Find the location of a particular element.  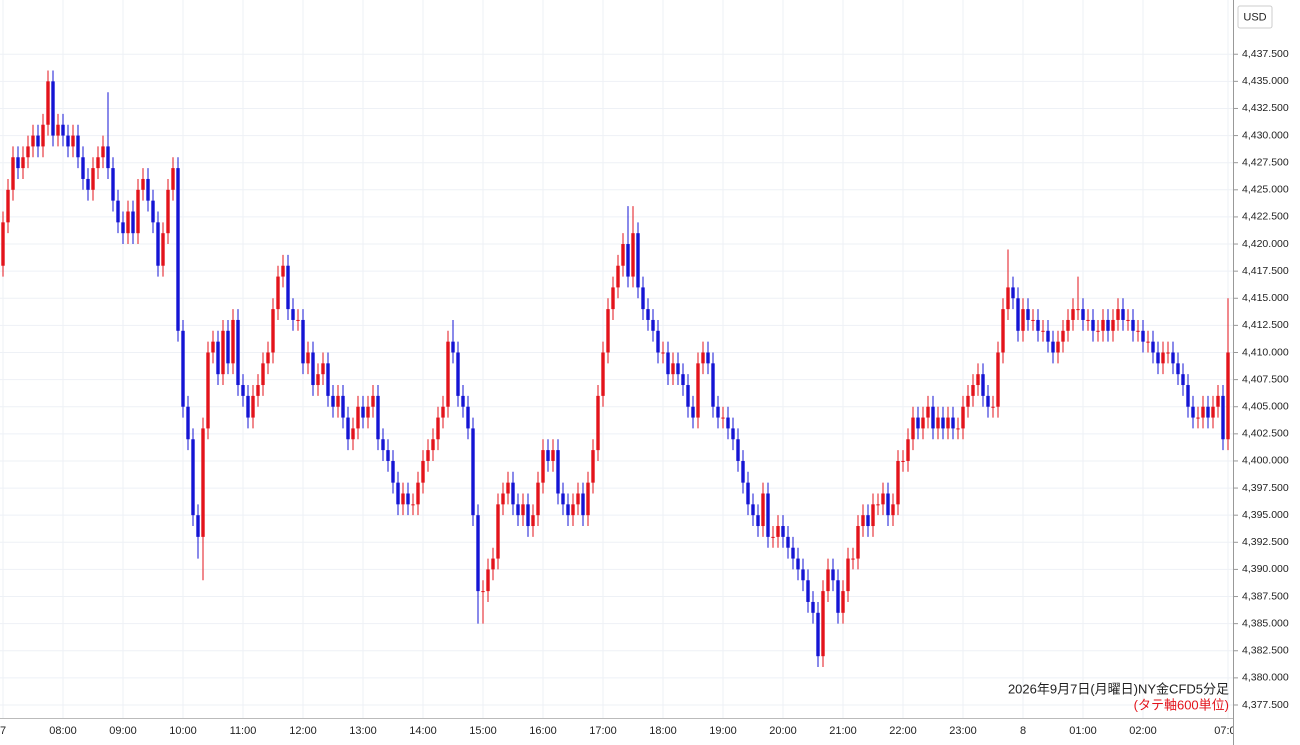

y-tick-label: 4,397.500 is located at coordinates (1265, 488).